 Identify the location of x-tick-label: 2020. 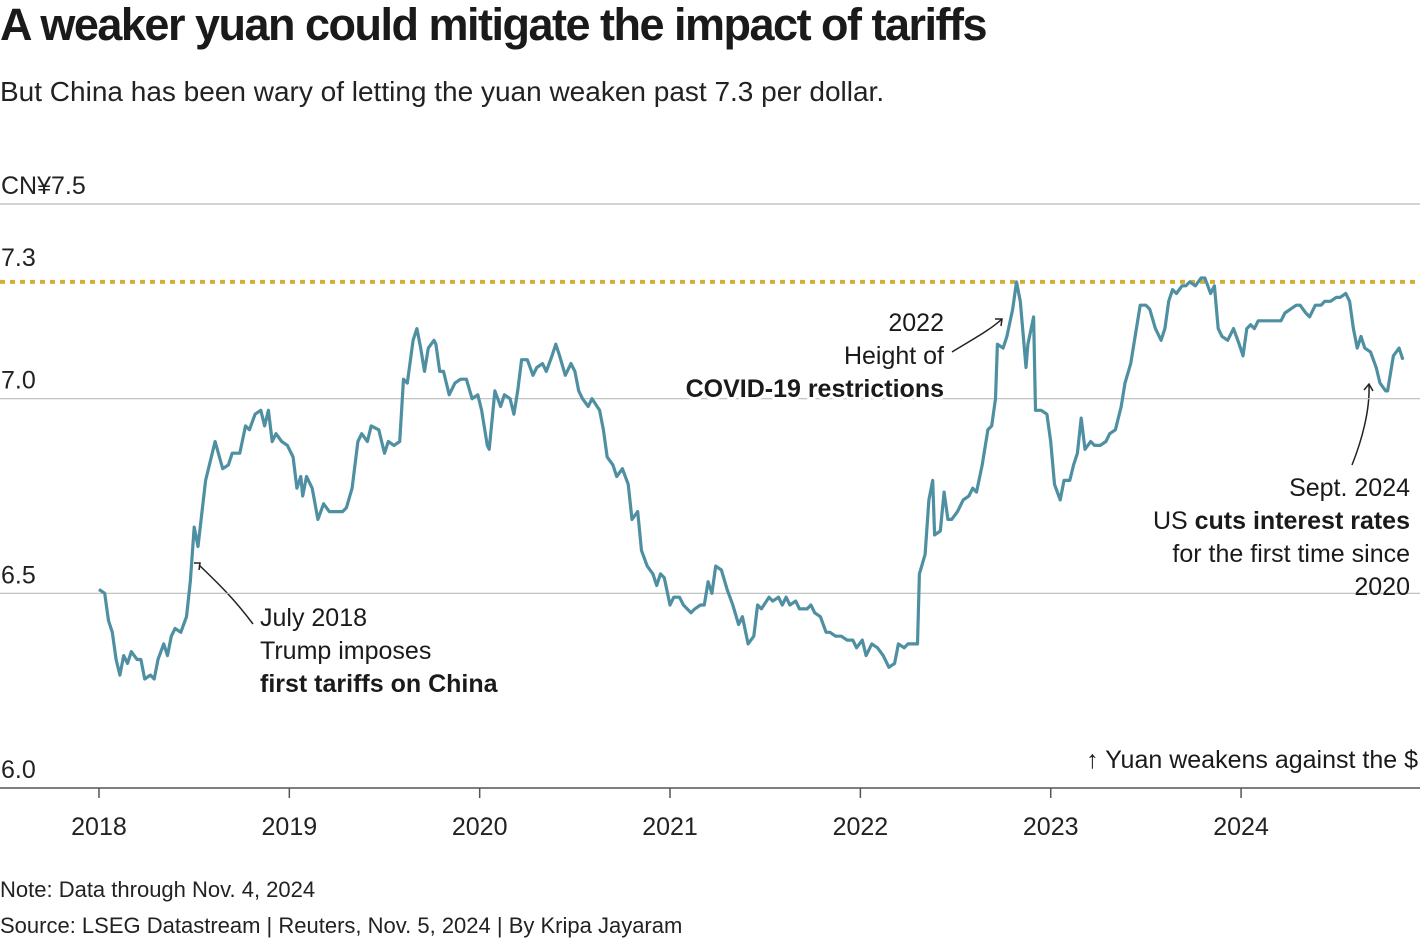
(480, 827).